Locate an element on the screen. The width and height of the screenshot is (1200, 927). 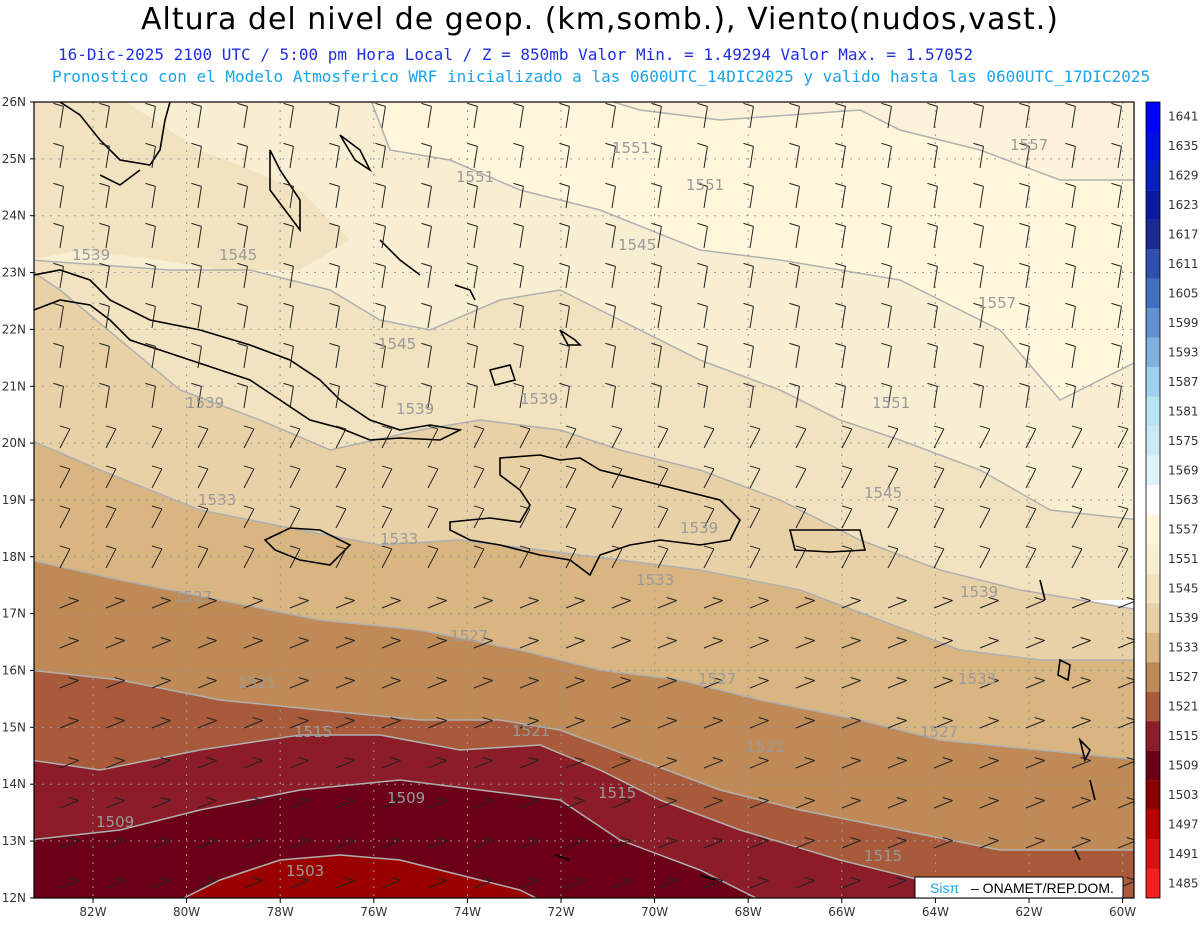
lon-label: 80W is located at coordinates (186, 912).